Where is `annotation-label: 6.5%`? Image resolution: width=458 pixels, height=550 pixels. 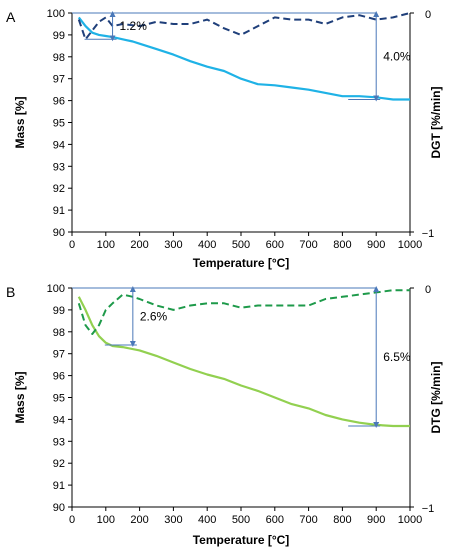 annotation-label: 6.5% is located at coordinates (397, 357).